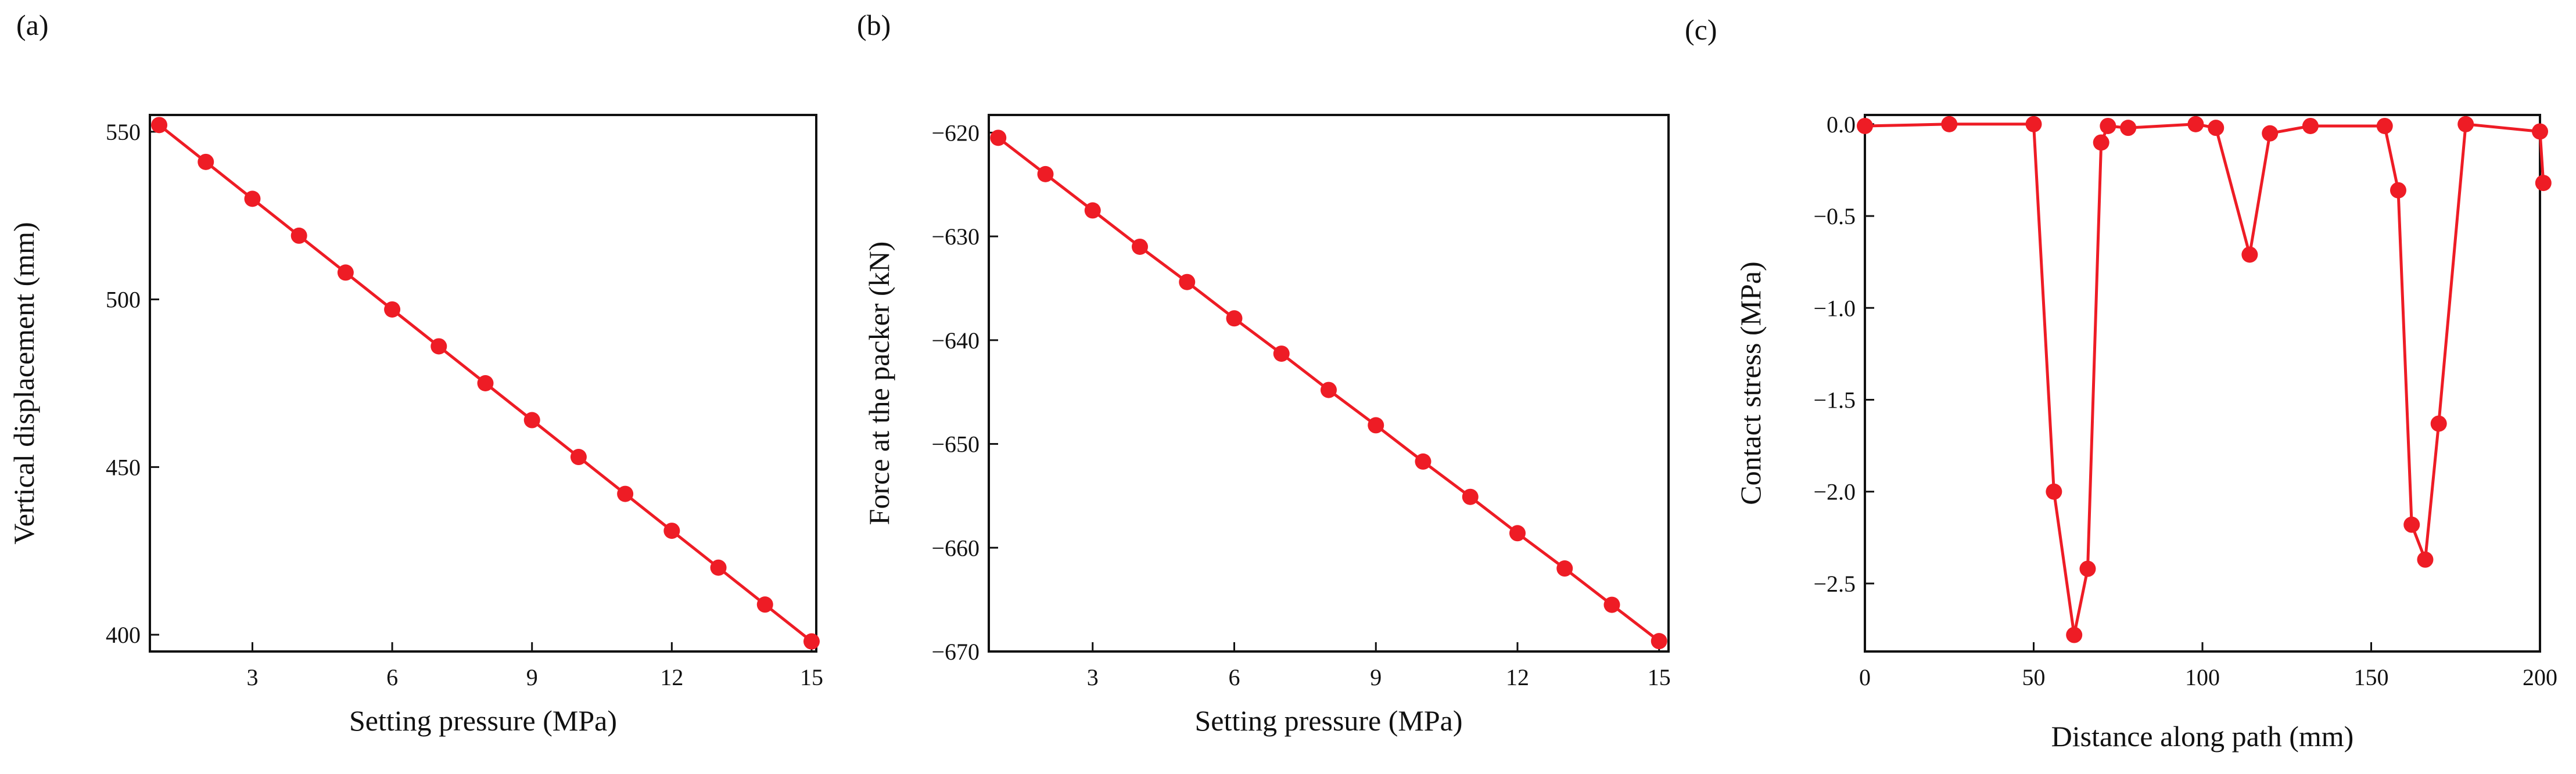 The width and height of the screenshot is (2576, 774). I want to click on y-tick-label: −0.5, so click(1834, 216).